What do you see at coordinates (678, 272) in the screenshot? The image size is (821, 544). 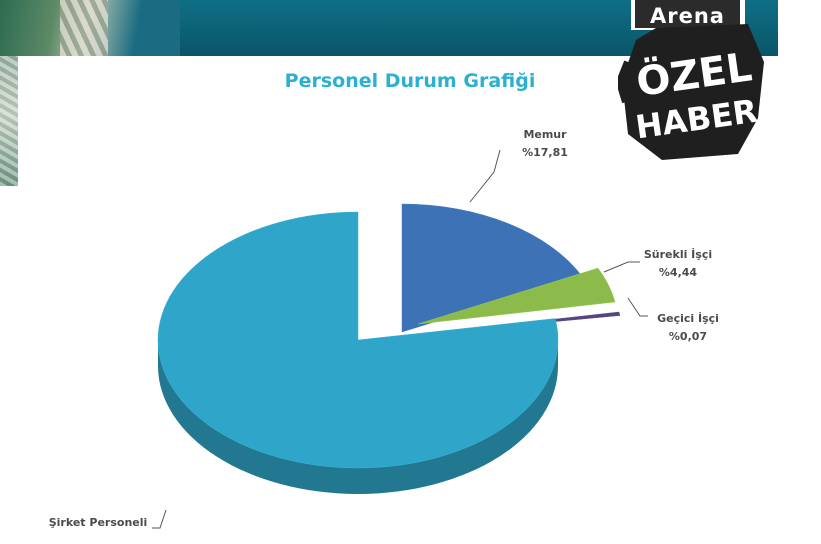 I see `label-value-s-rekli-i-i: %4,44` at bounding box center [678, 272].